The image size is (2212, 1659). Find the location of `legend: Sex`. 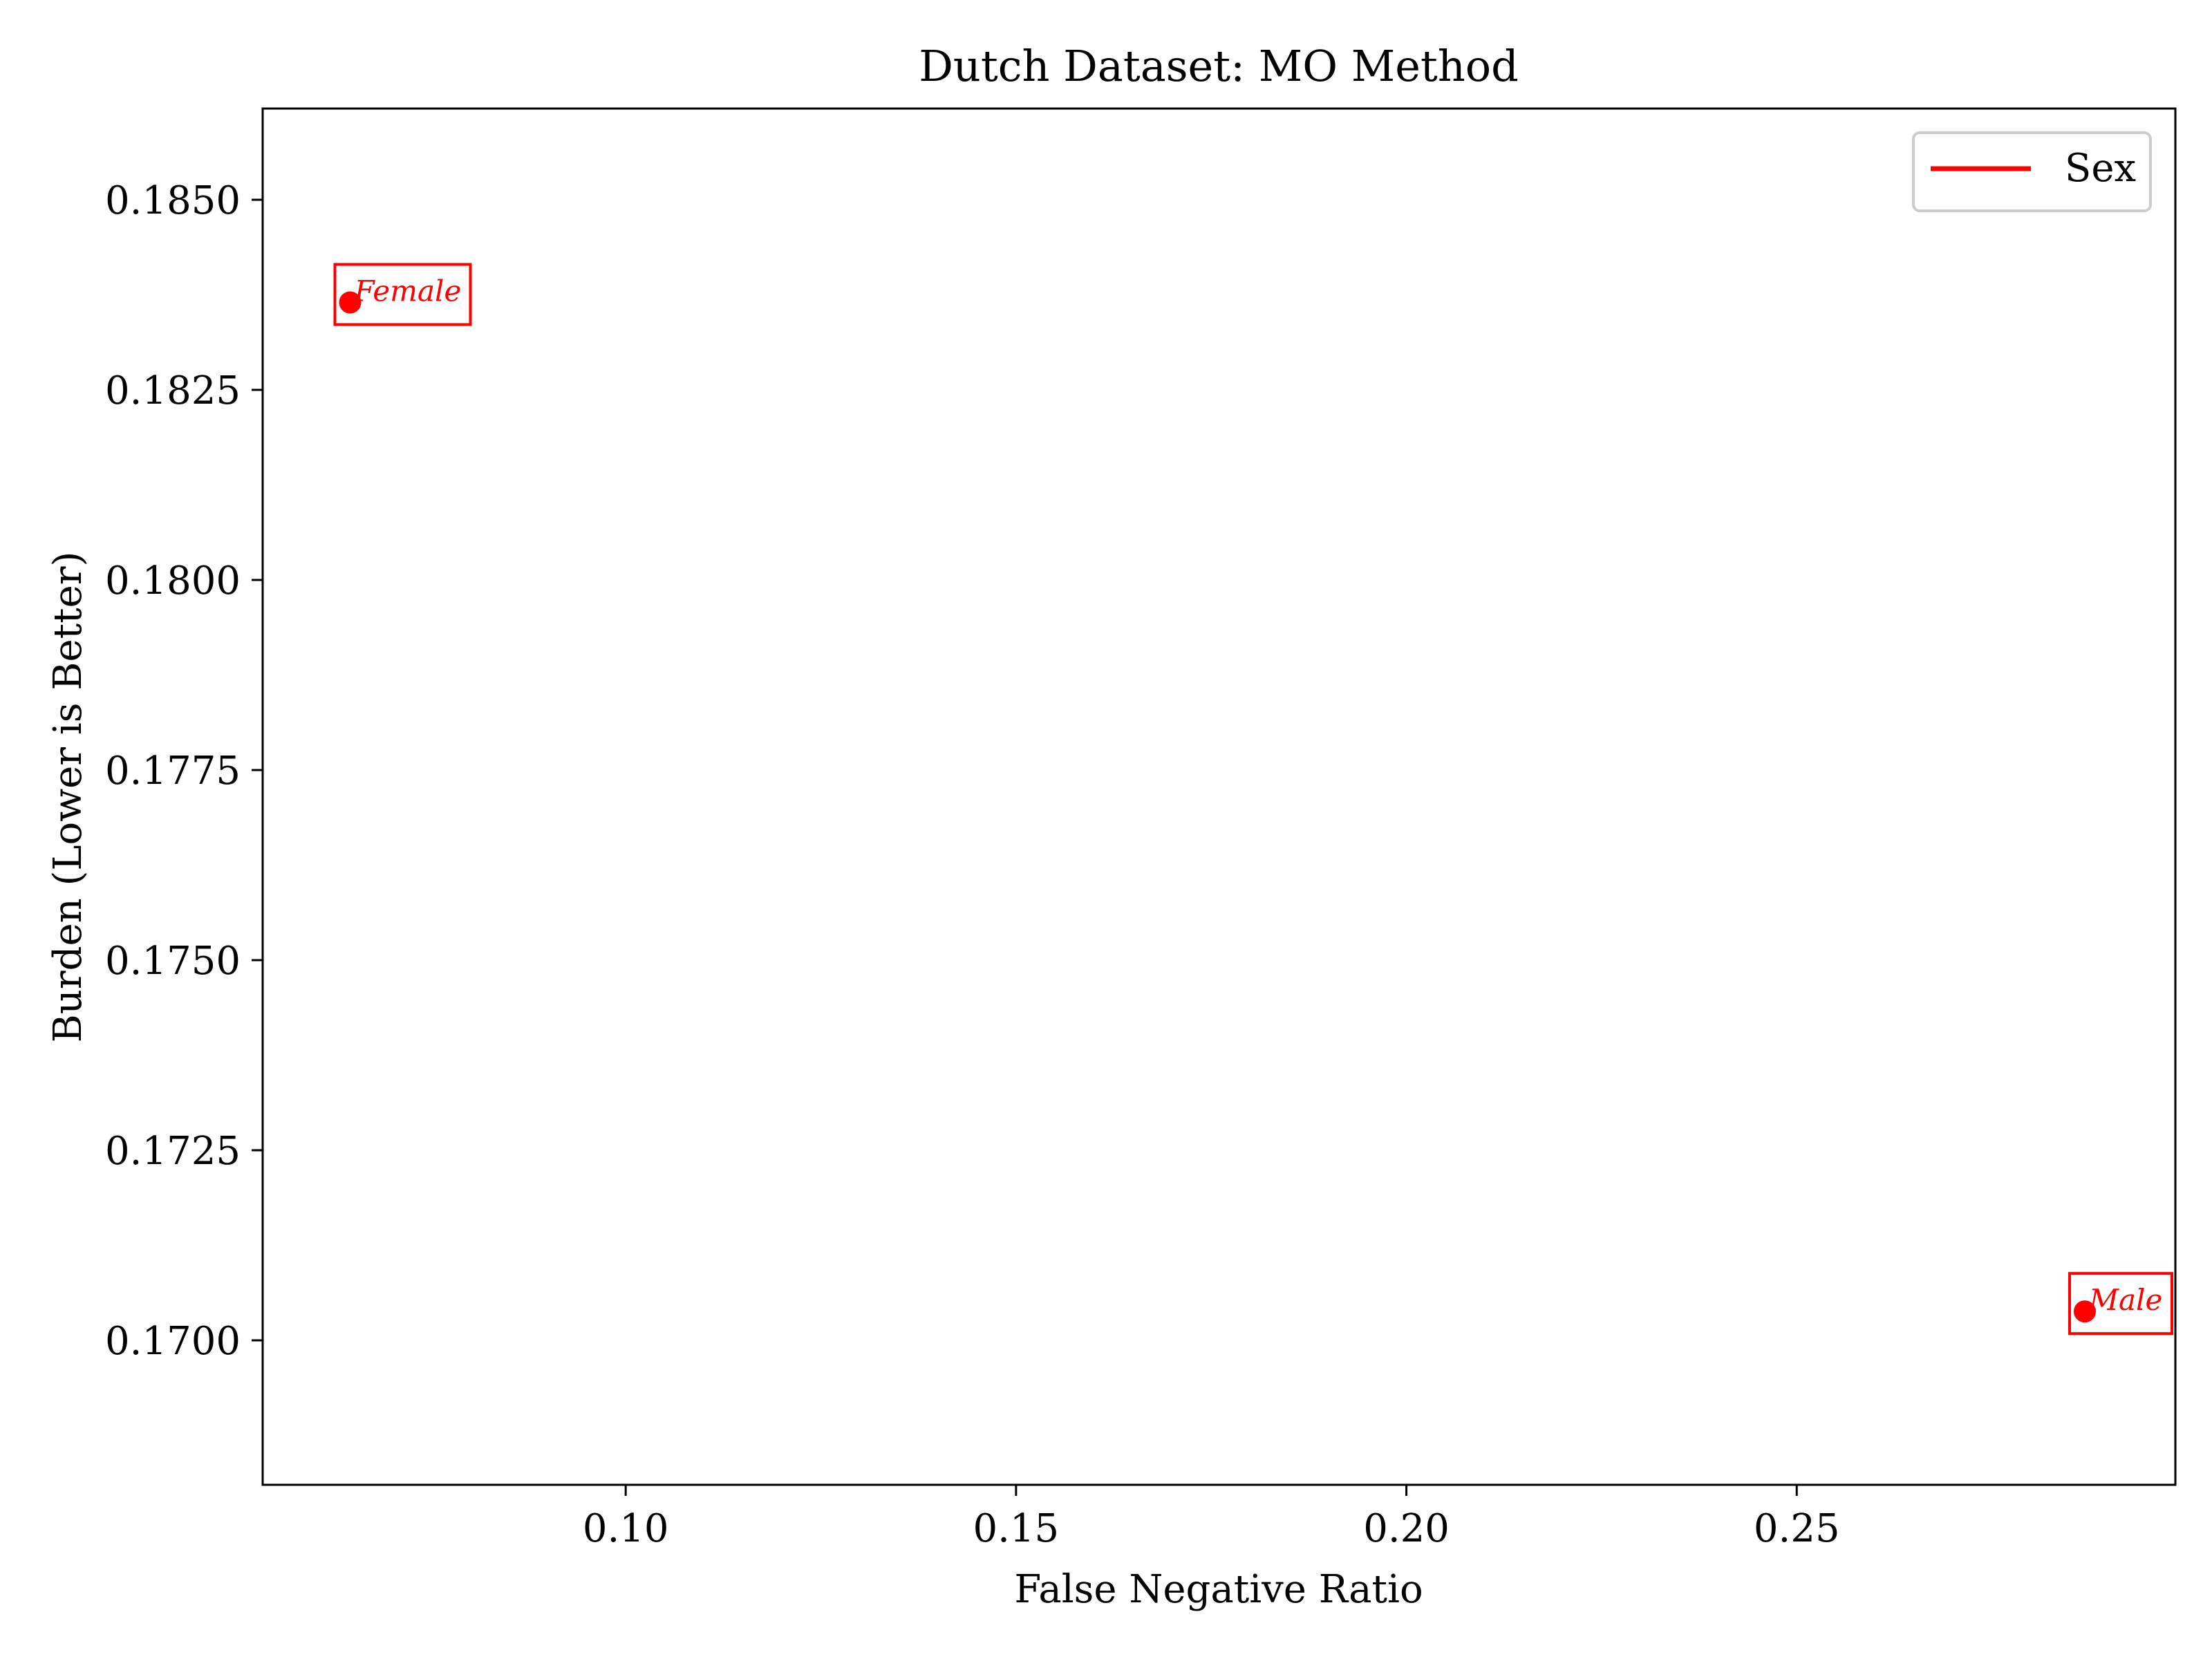

legend: Sex is located at coordinates (2032, 171).